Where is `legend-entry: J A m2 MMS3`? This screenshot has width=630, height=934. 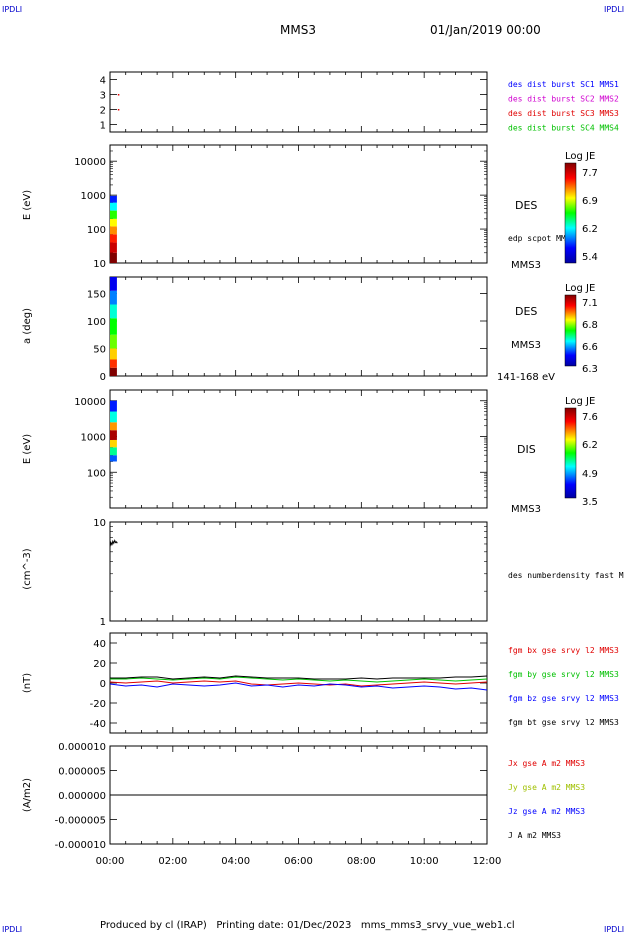
legend-entry: J A m2 MMS3 is located at coordinates (534, 835).